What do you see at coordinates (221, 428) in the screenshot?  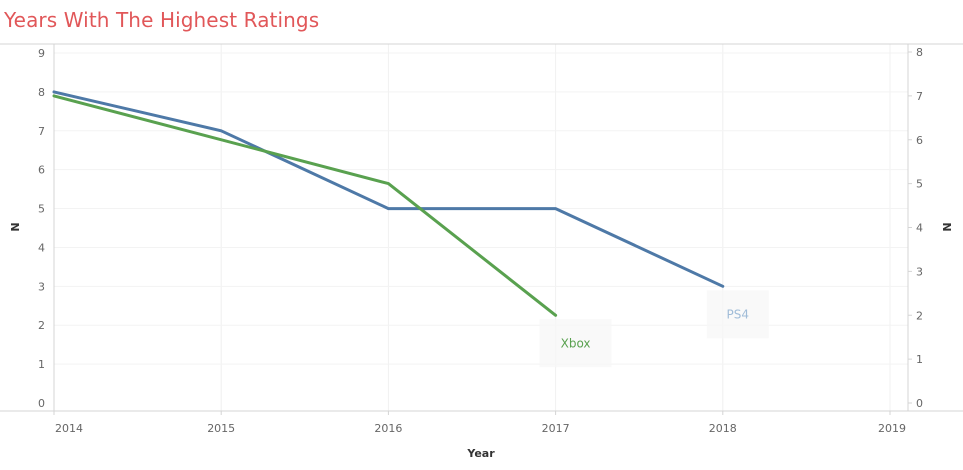 I see `x-tick-label: 2015` at bounding box center [221, 428].